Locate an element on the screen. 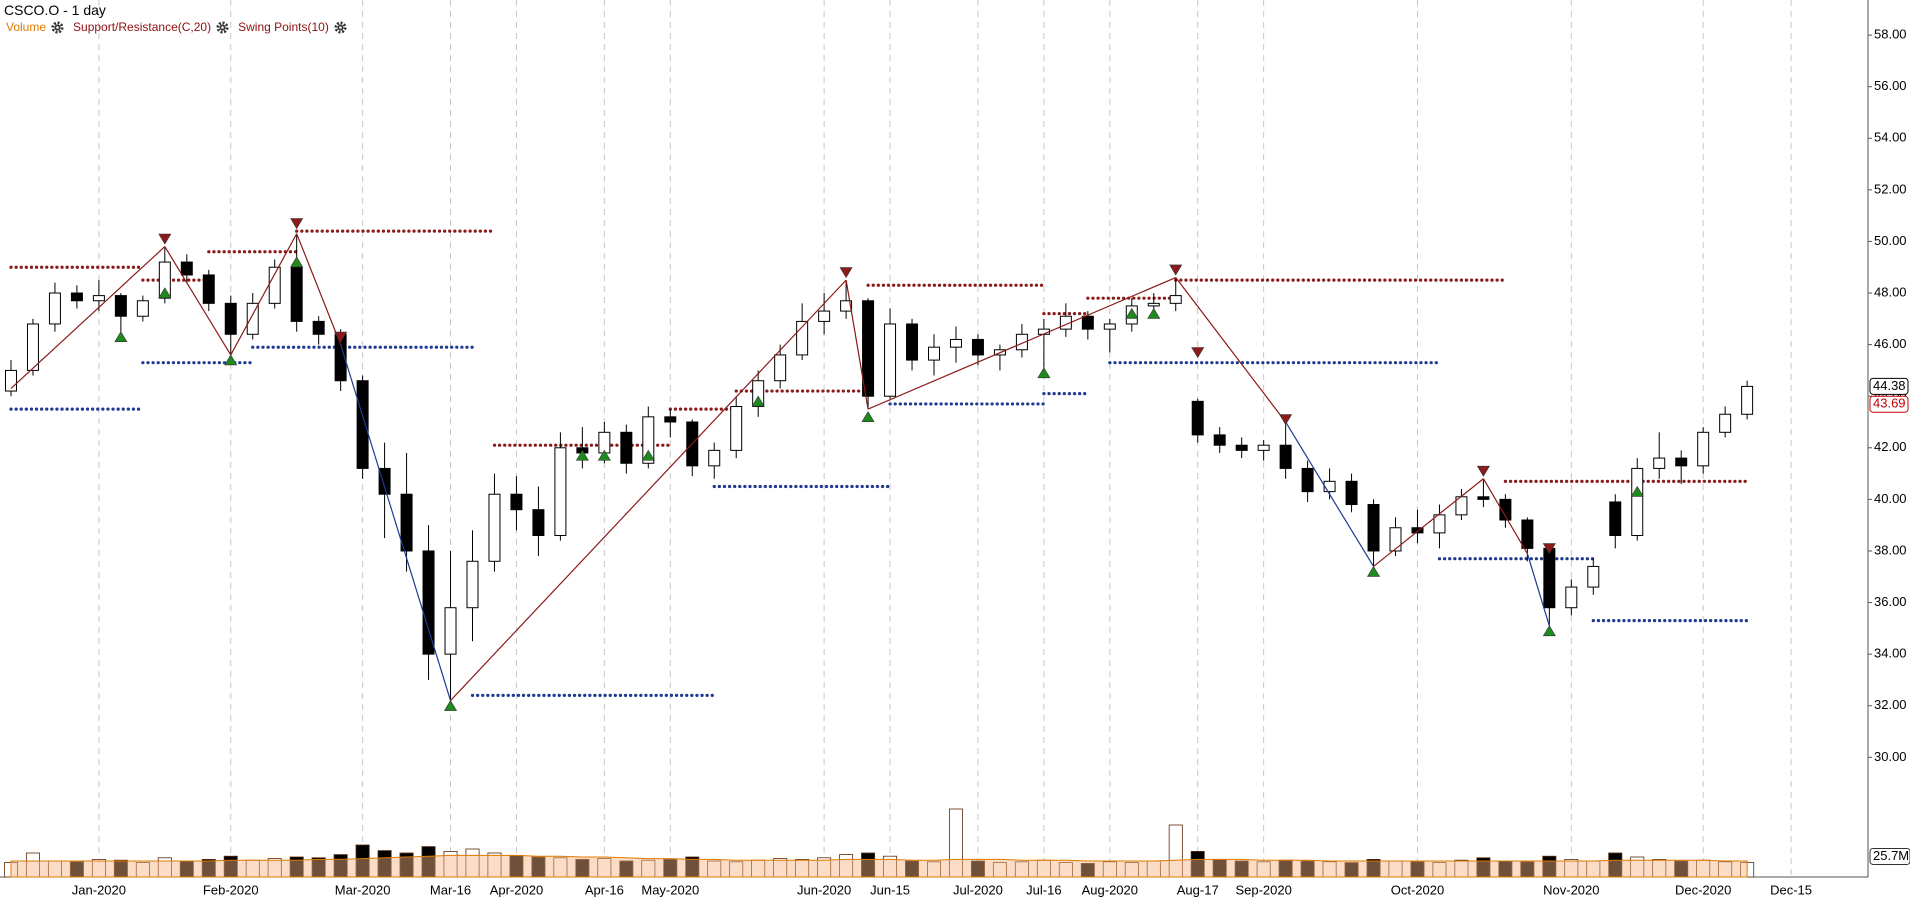 The width and height of the screenshot is (1910, 900). x-tick-label: Sep-2020 is located at coordinates (1263, 889).